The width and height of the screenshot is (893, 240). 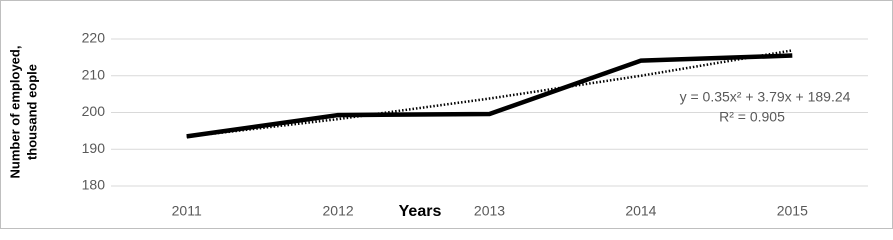 I want to click on y-axis-label: Number of employed,, so click(x=14, y=112).